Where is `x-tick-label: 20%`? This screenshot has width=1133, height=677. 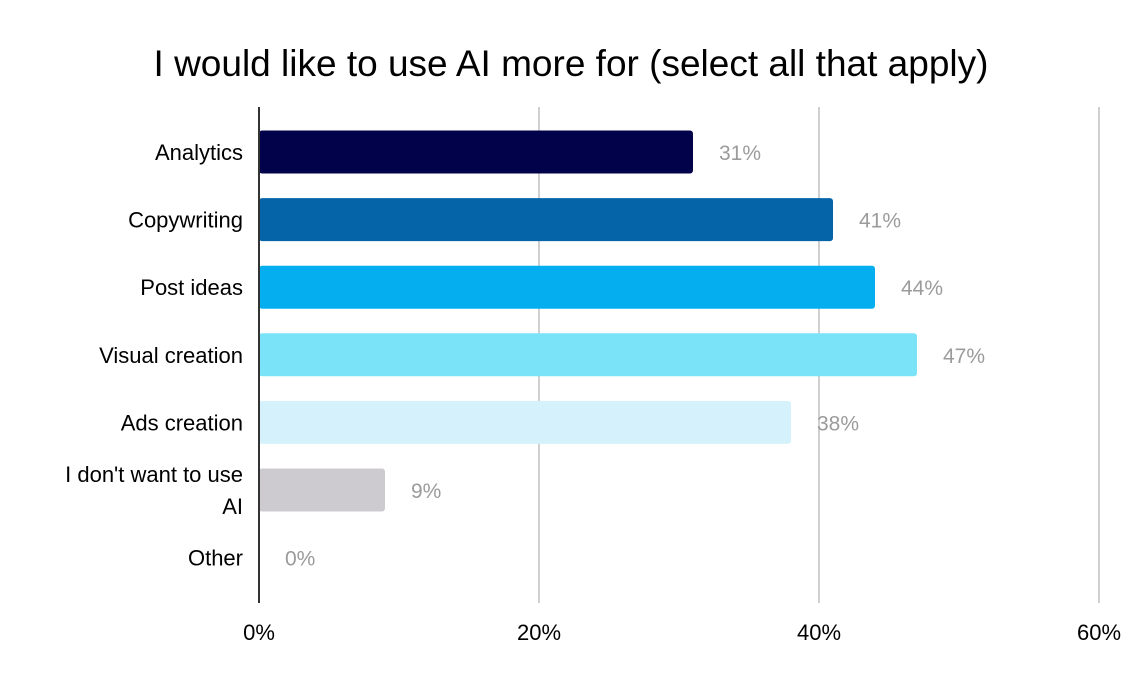
x-tick-label: 20% is located at coordinates (539, 632).